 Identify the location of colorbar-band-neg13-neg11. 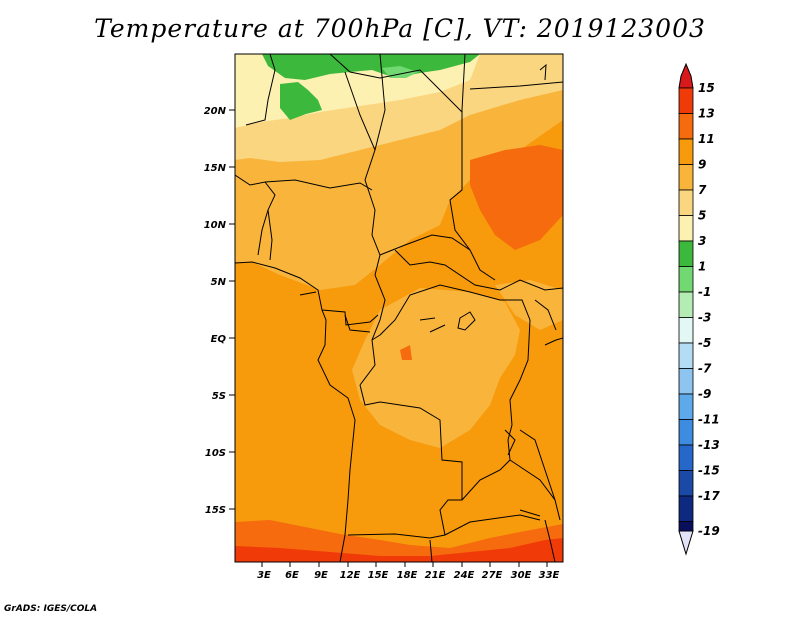
(686, 432).